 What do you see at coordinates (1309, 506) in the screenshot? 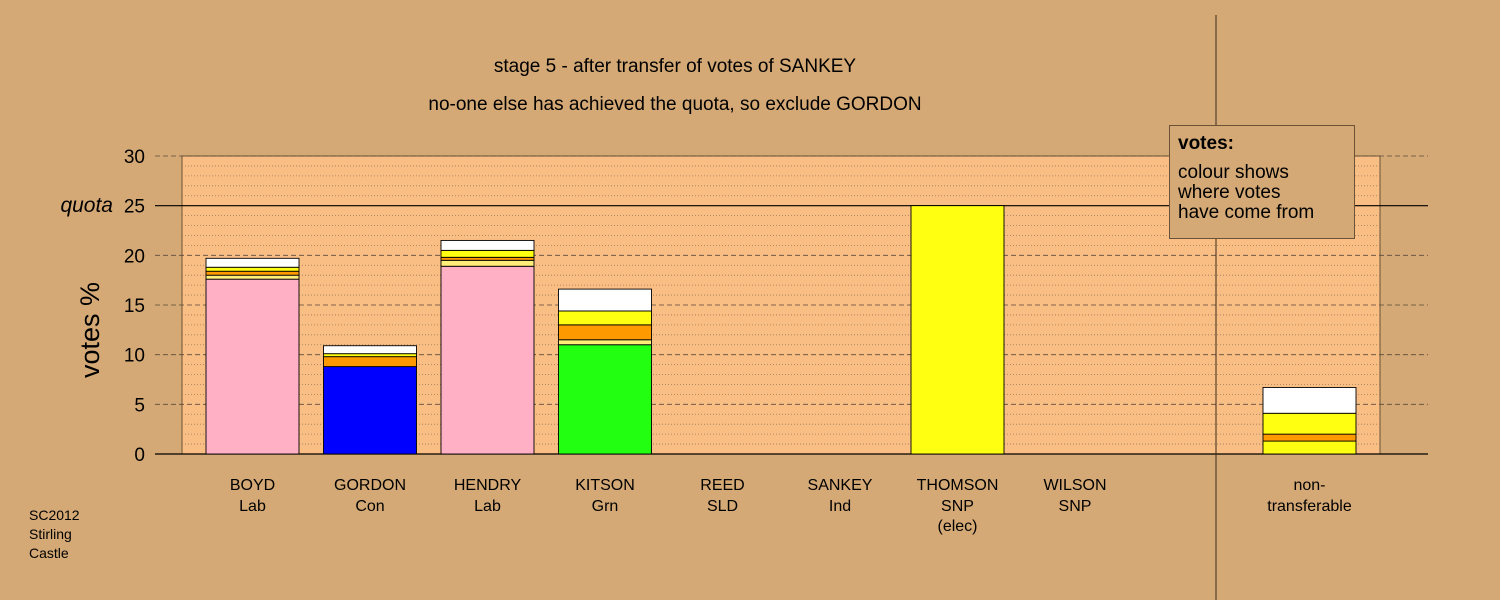
I see `non-transferable-label: transferable` at bounding box center [1309, 506].